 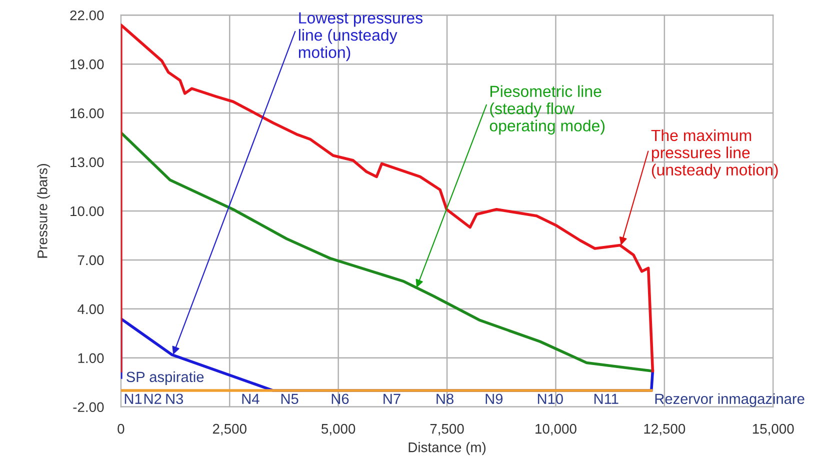 I want to click on x-tick-label: 0, so click(x=121, y=429).